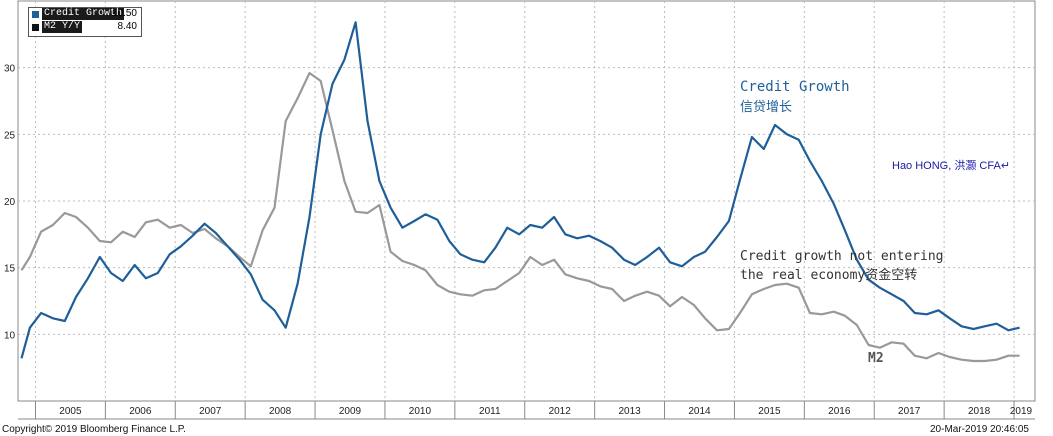  What do you see at coordinates (35, 27) in the screenshot?
I see `legend-swatch-m2` at bounding box center [35, 27].